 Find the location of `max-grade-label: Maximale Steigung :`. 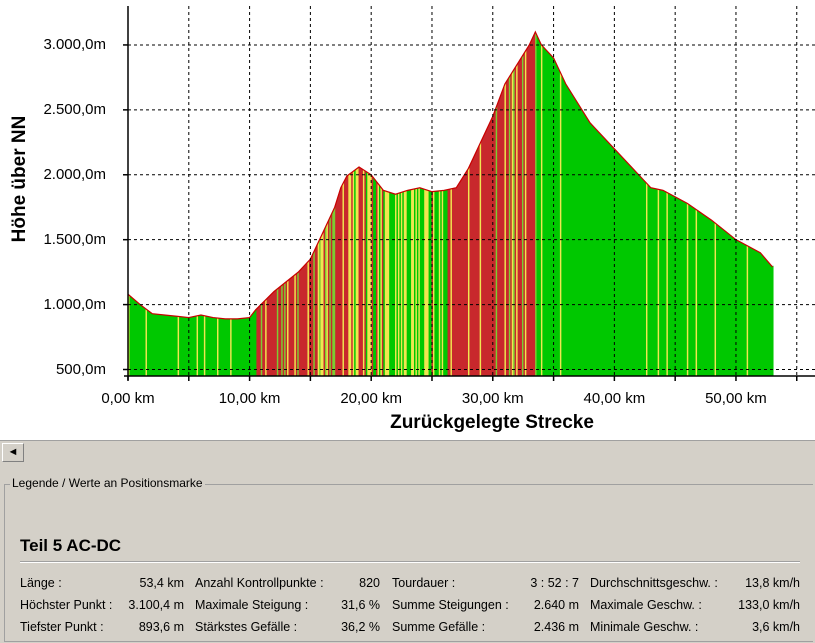

max-grade-label: Maximale Steigung : is located at coordinates (252, 605).